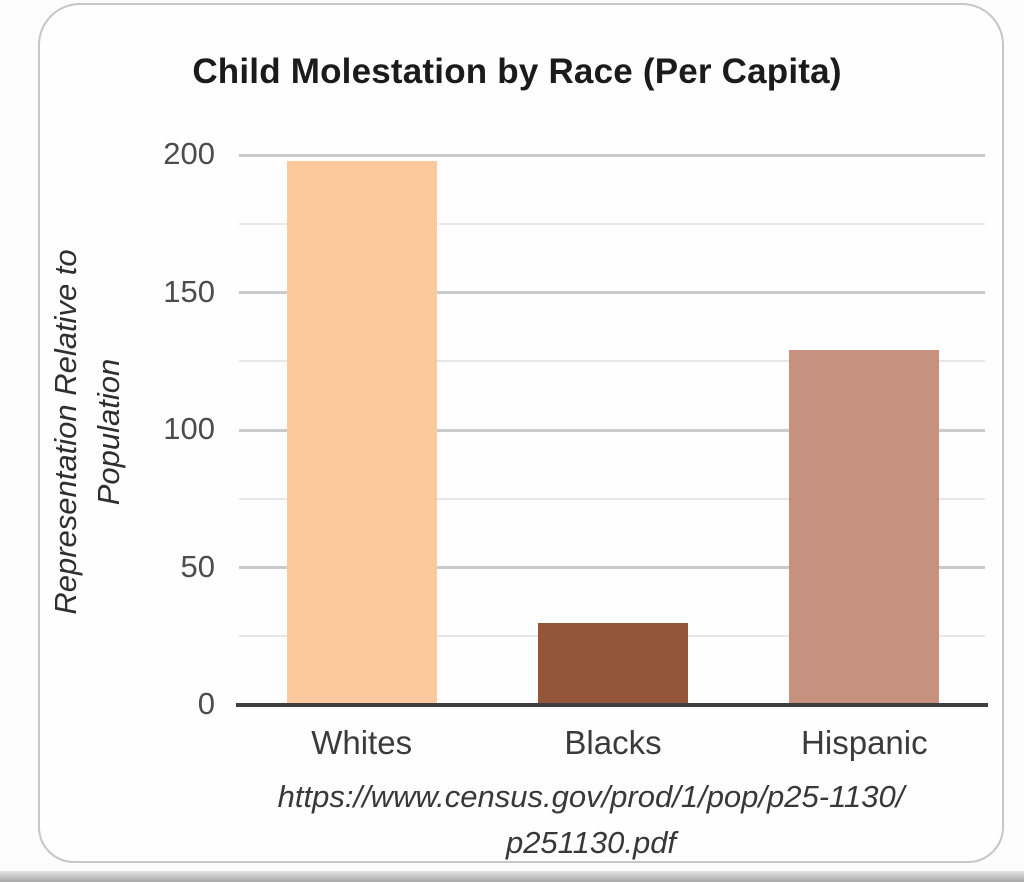 The height and width of the screenshot is (882, 1024). Describe the element at coordinates (197, 566) in the screenshot. I see `y-tick-label-50: 50` at that location.